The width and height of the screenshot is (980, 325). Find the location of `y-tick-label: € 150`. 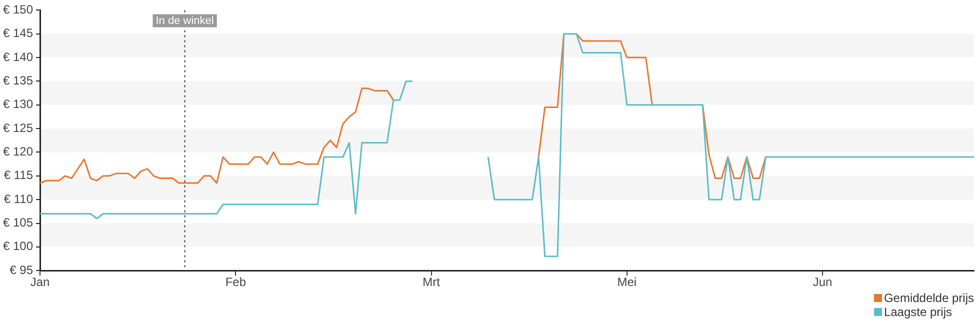

y-tick-label: € 150 is located at coordinates (18, 9).